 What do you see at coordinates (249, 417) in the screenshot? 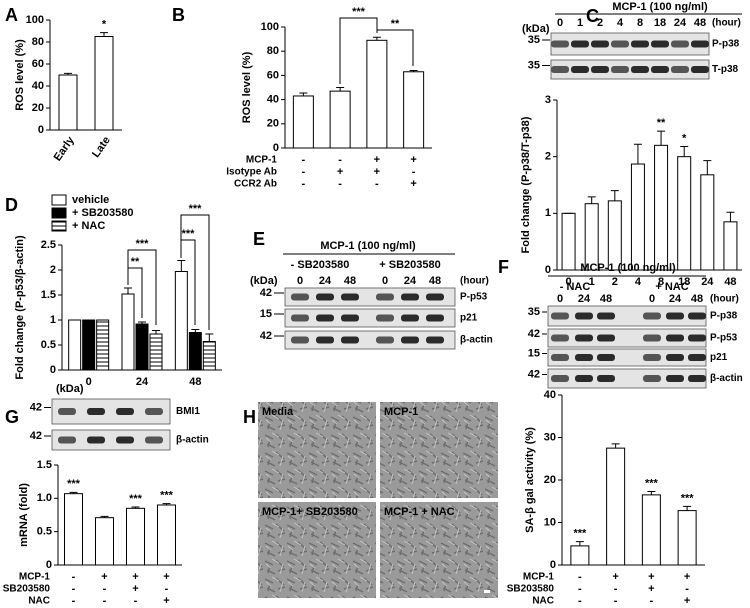
I see `panel-letter: H` at bounding box center [249, 417].